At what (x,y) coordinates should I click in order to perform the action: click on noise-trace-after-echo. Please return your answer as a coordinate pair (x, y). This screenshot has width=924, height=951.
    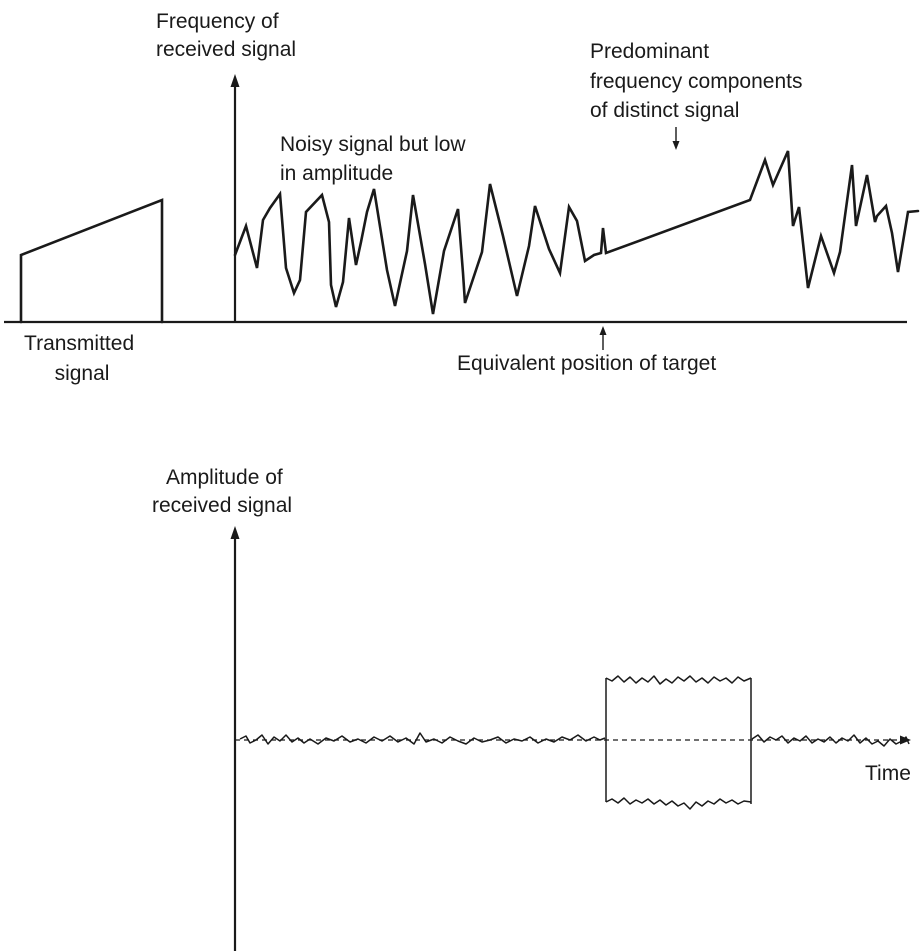
    Looking at the image, I should click on (830, 740).